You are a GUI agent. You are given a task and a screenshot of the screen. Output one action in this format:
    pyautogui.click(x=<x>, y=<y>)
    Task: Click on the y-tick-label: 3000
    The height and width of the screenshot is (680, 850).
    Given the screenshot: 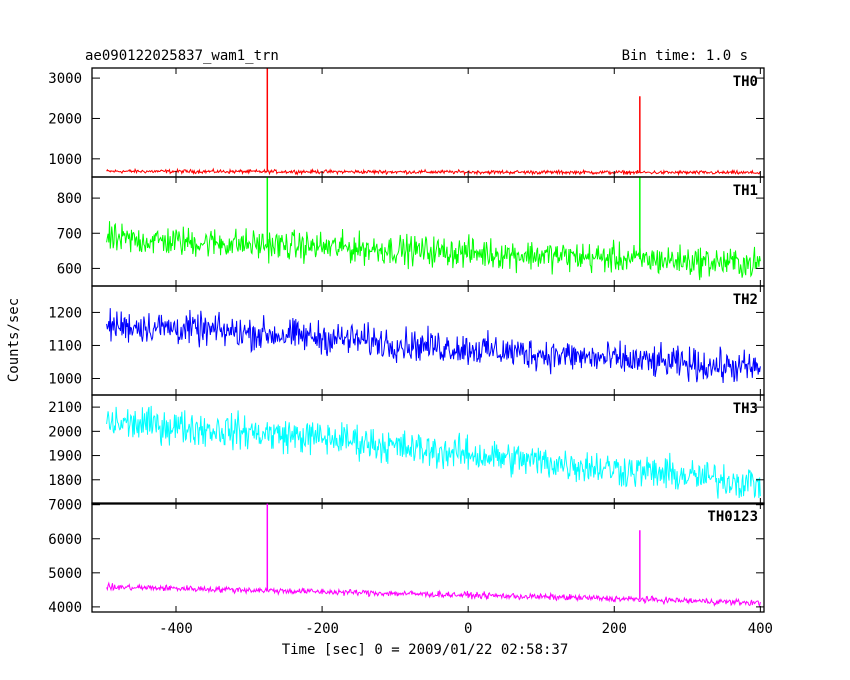 What is the action you would take?
    pyautogui.click(x=65, y=79)
    